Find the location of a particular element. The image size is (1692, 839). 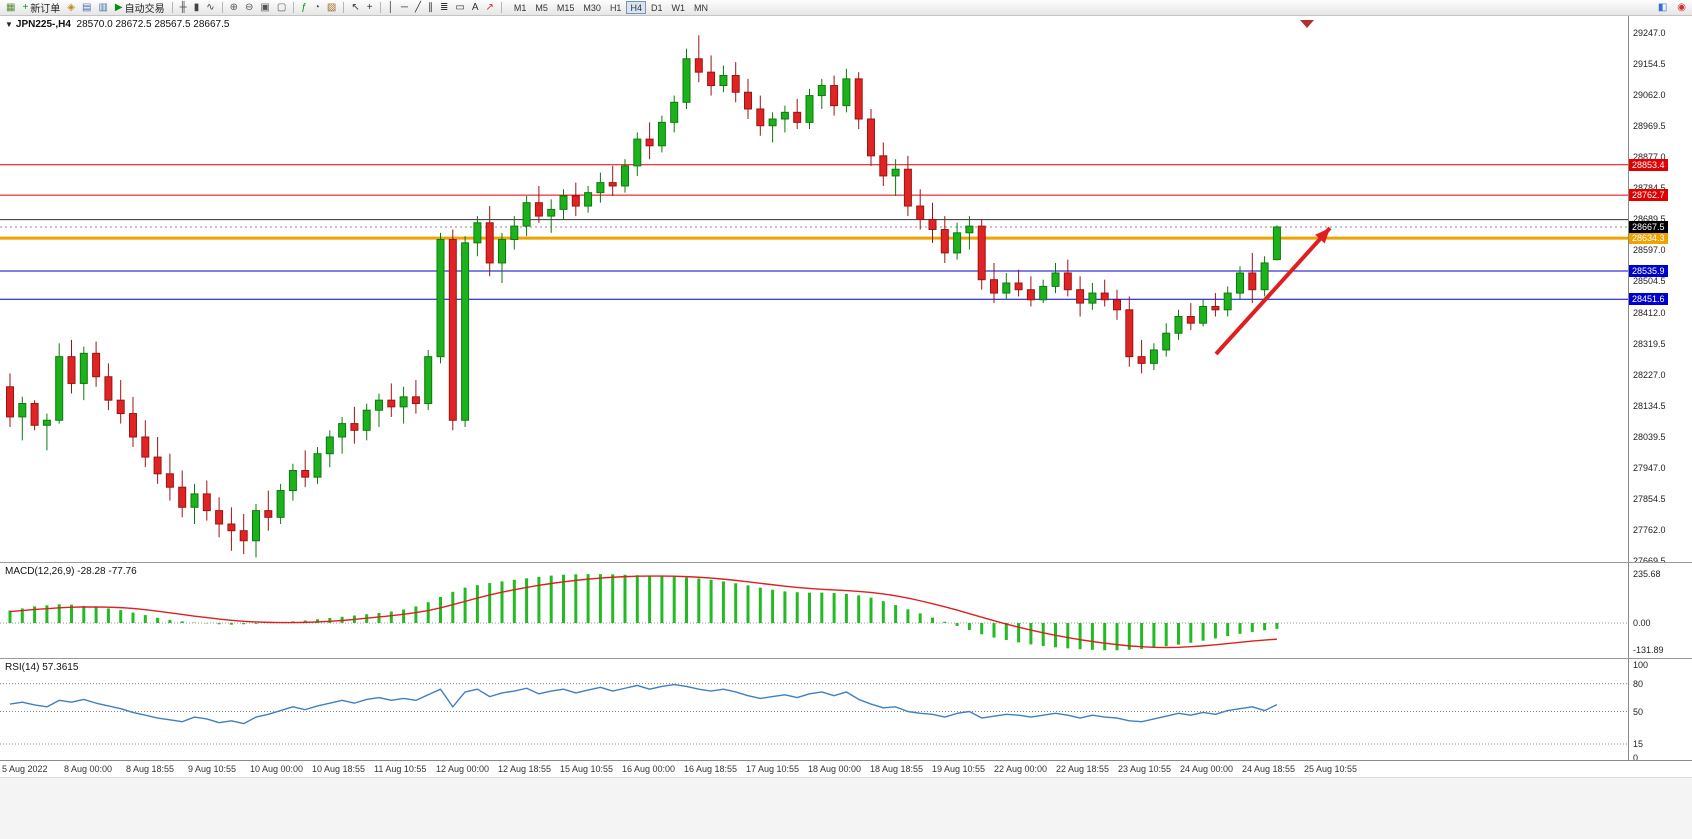

candlestick-type-icon: ▮ is located at coordinates (197, 8).